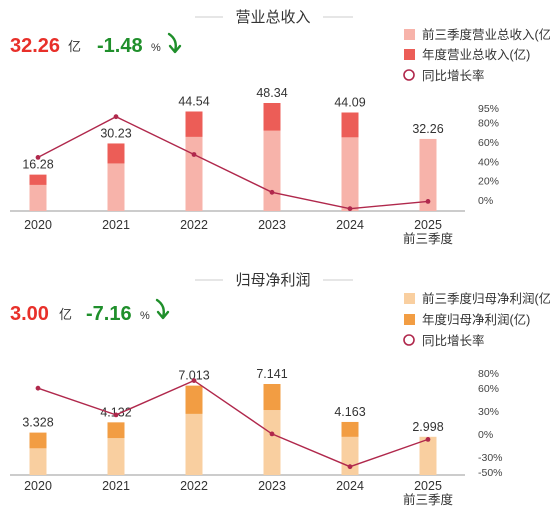 Image resolution: width=550 pixels, height=509 pixels. What do you see at coordinates (409, 75) in the screenshot?
I see `chart1-legend-marker-growth` at bounding box center [409, 75].